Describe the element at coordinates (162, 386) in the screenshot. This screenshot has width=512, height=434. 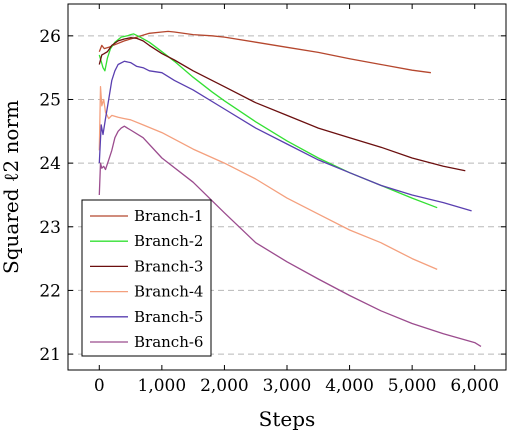
I see `x-tick-label: 1,000` at that location.